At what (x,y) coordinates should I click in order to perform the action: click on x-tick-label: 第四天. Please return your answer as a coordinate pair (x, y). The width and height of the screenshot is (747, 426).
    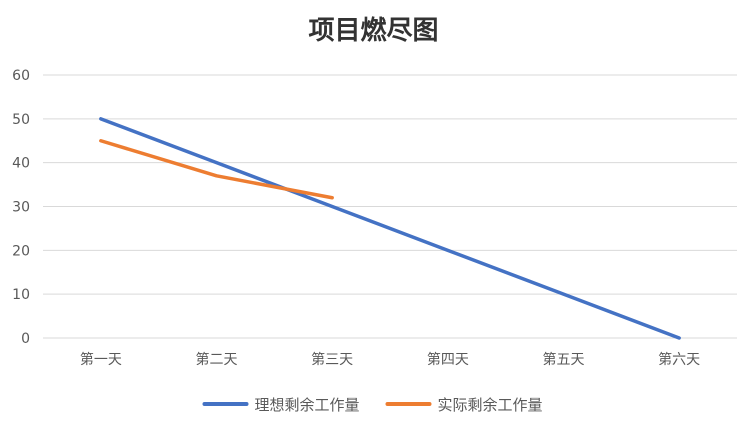
    Looking at the image, I should click on (448, 359).